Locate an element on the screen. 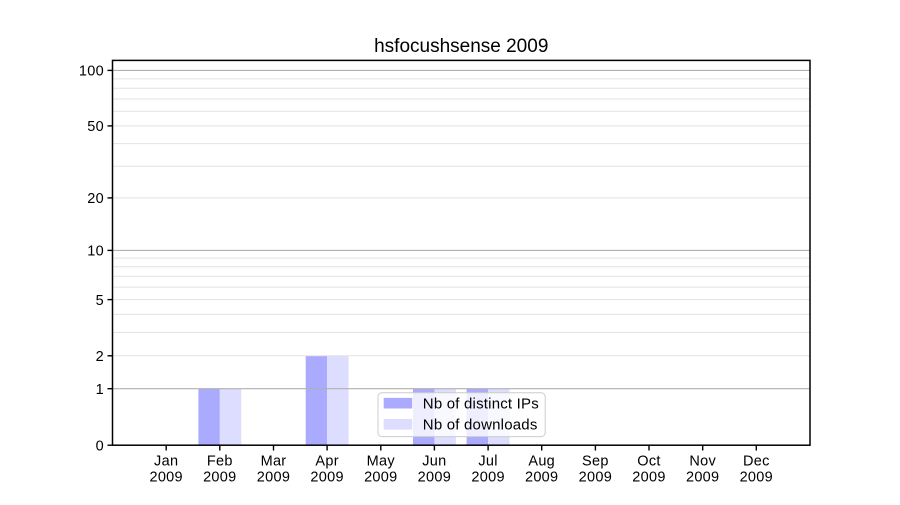 The height and width of the screenshot is (505, 900). svg-text: Nb of distinct IPs is located at coordinates (481, 403).